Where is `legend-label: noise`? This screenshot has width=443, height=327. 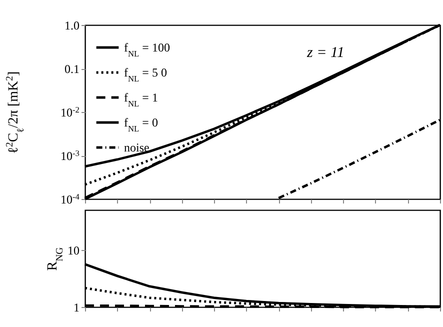
legend-label: noise is located at coordinates (137, 147).